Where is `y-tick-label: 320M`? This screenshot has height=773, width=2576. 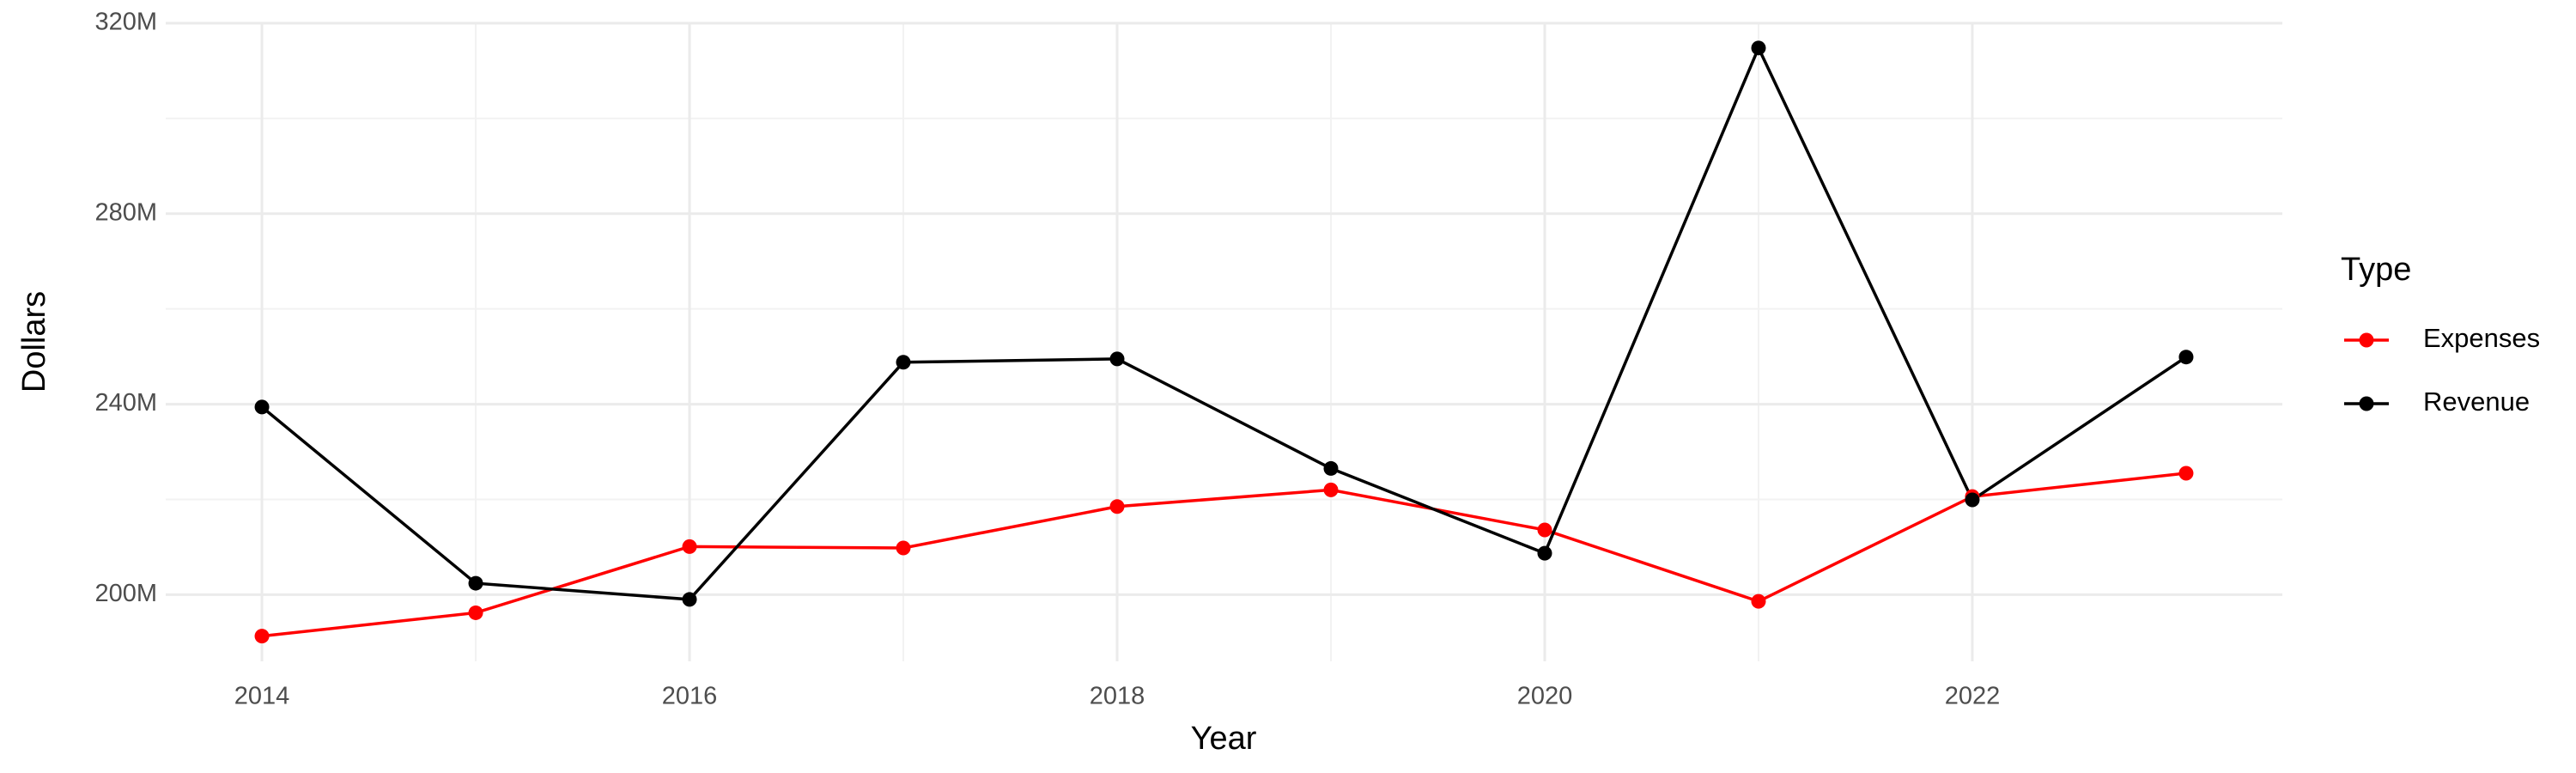
y-tick-label: 320M is located at coordinates (126, 22).